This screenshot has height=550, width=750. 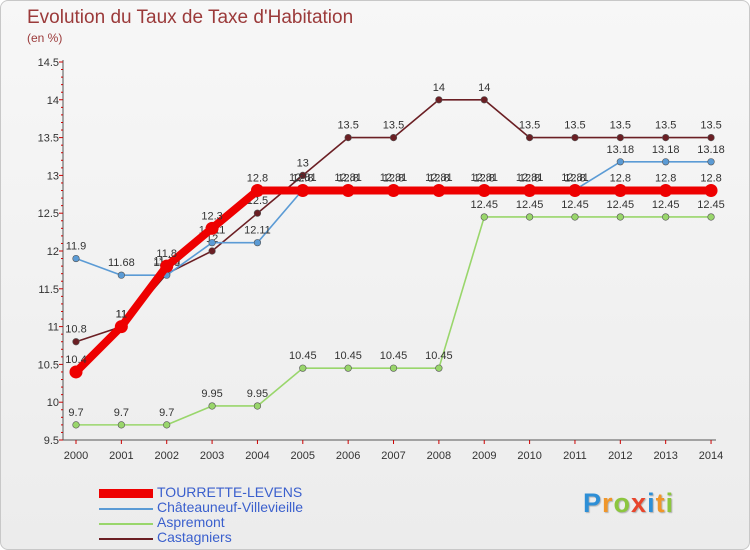 What do you see at coordinates (194, 537) in the screenshot?
I see `legend-label: Castagniers` at bounding box center [194, 537].